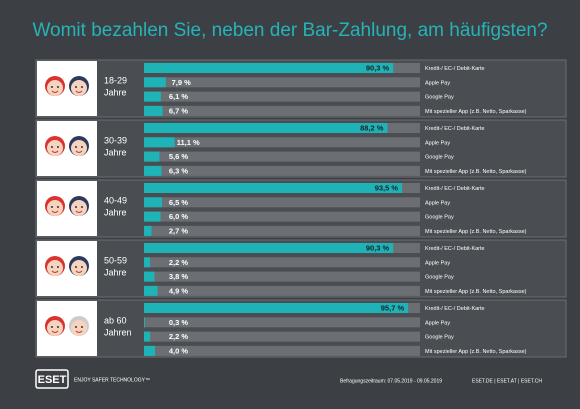  What do you see at coordinates (115, 320) in the screenshot?
I see `group-label: ab 60` at bounding box center [115, 320].